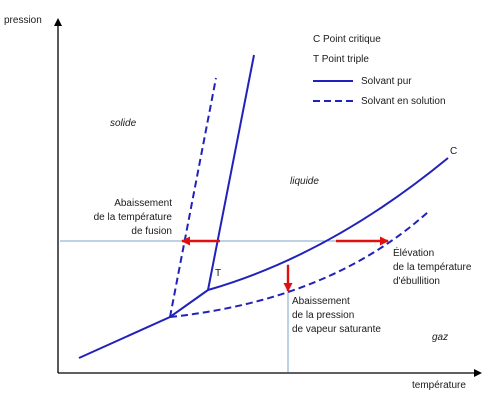  I want to click on boiling-rise-line-2: de la température, so click(432, 267).